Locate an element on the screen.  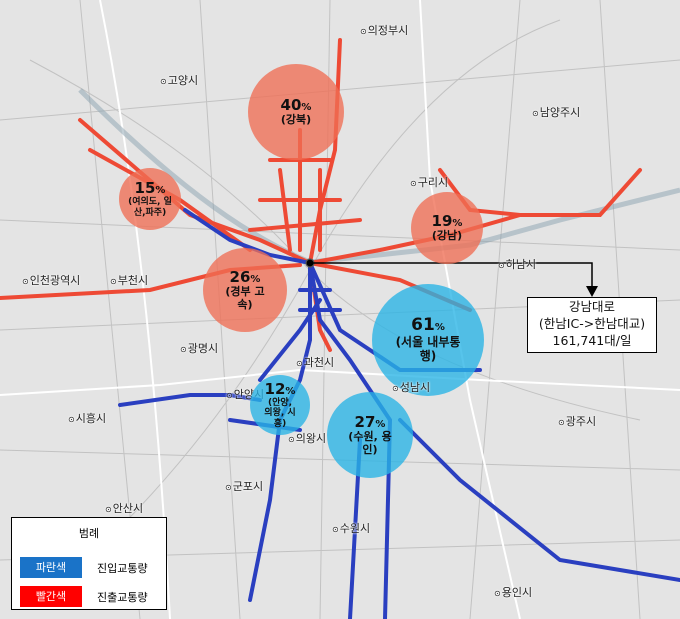
circle-label: (강북) is located at coordinates (296, 120).